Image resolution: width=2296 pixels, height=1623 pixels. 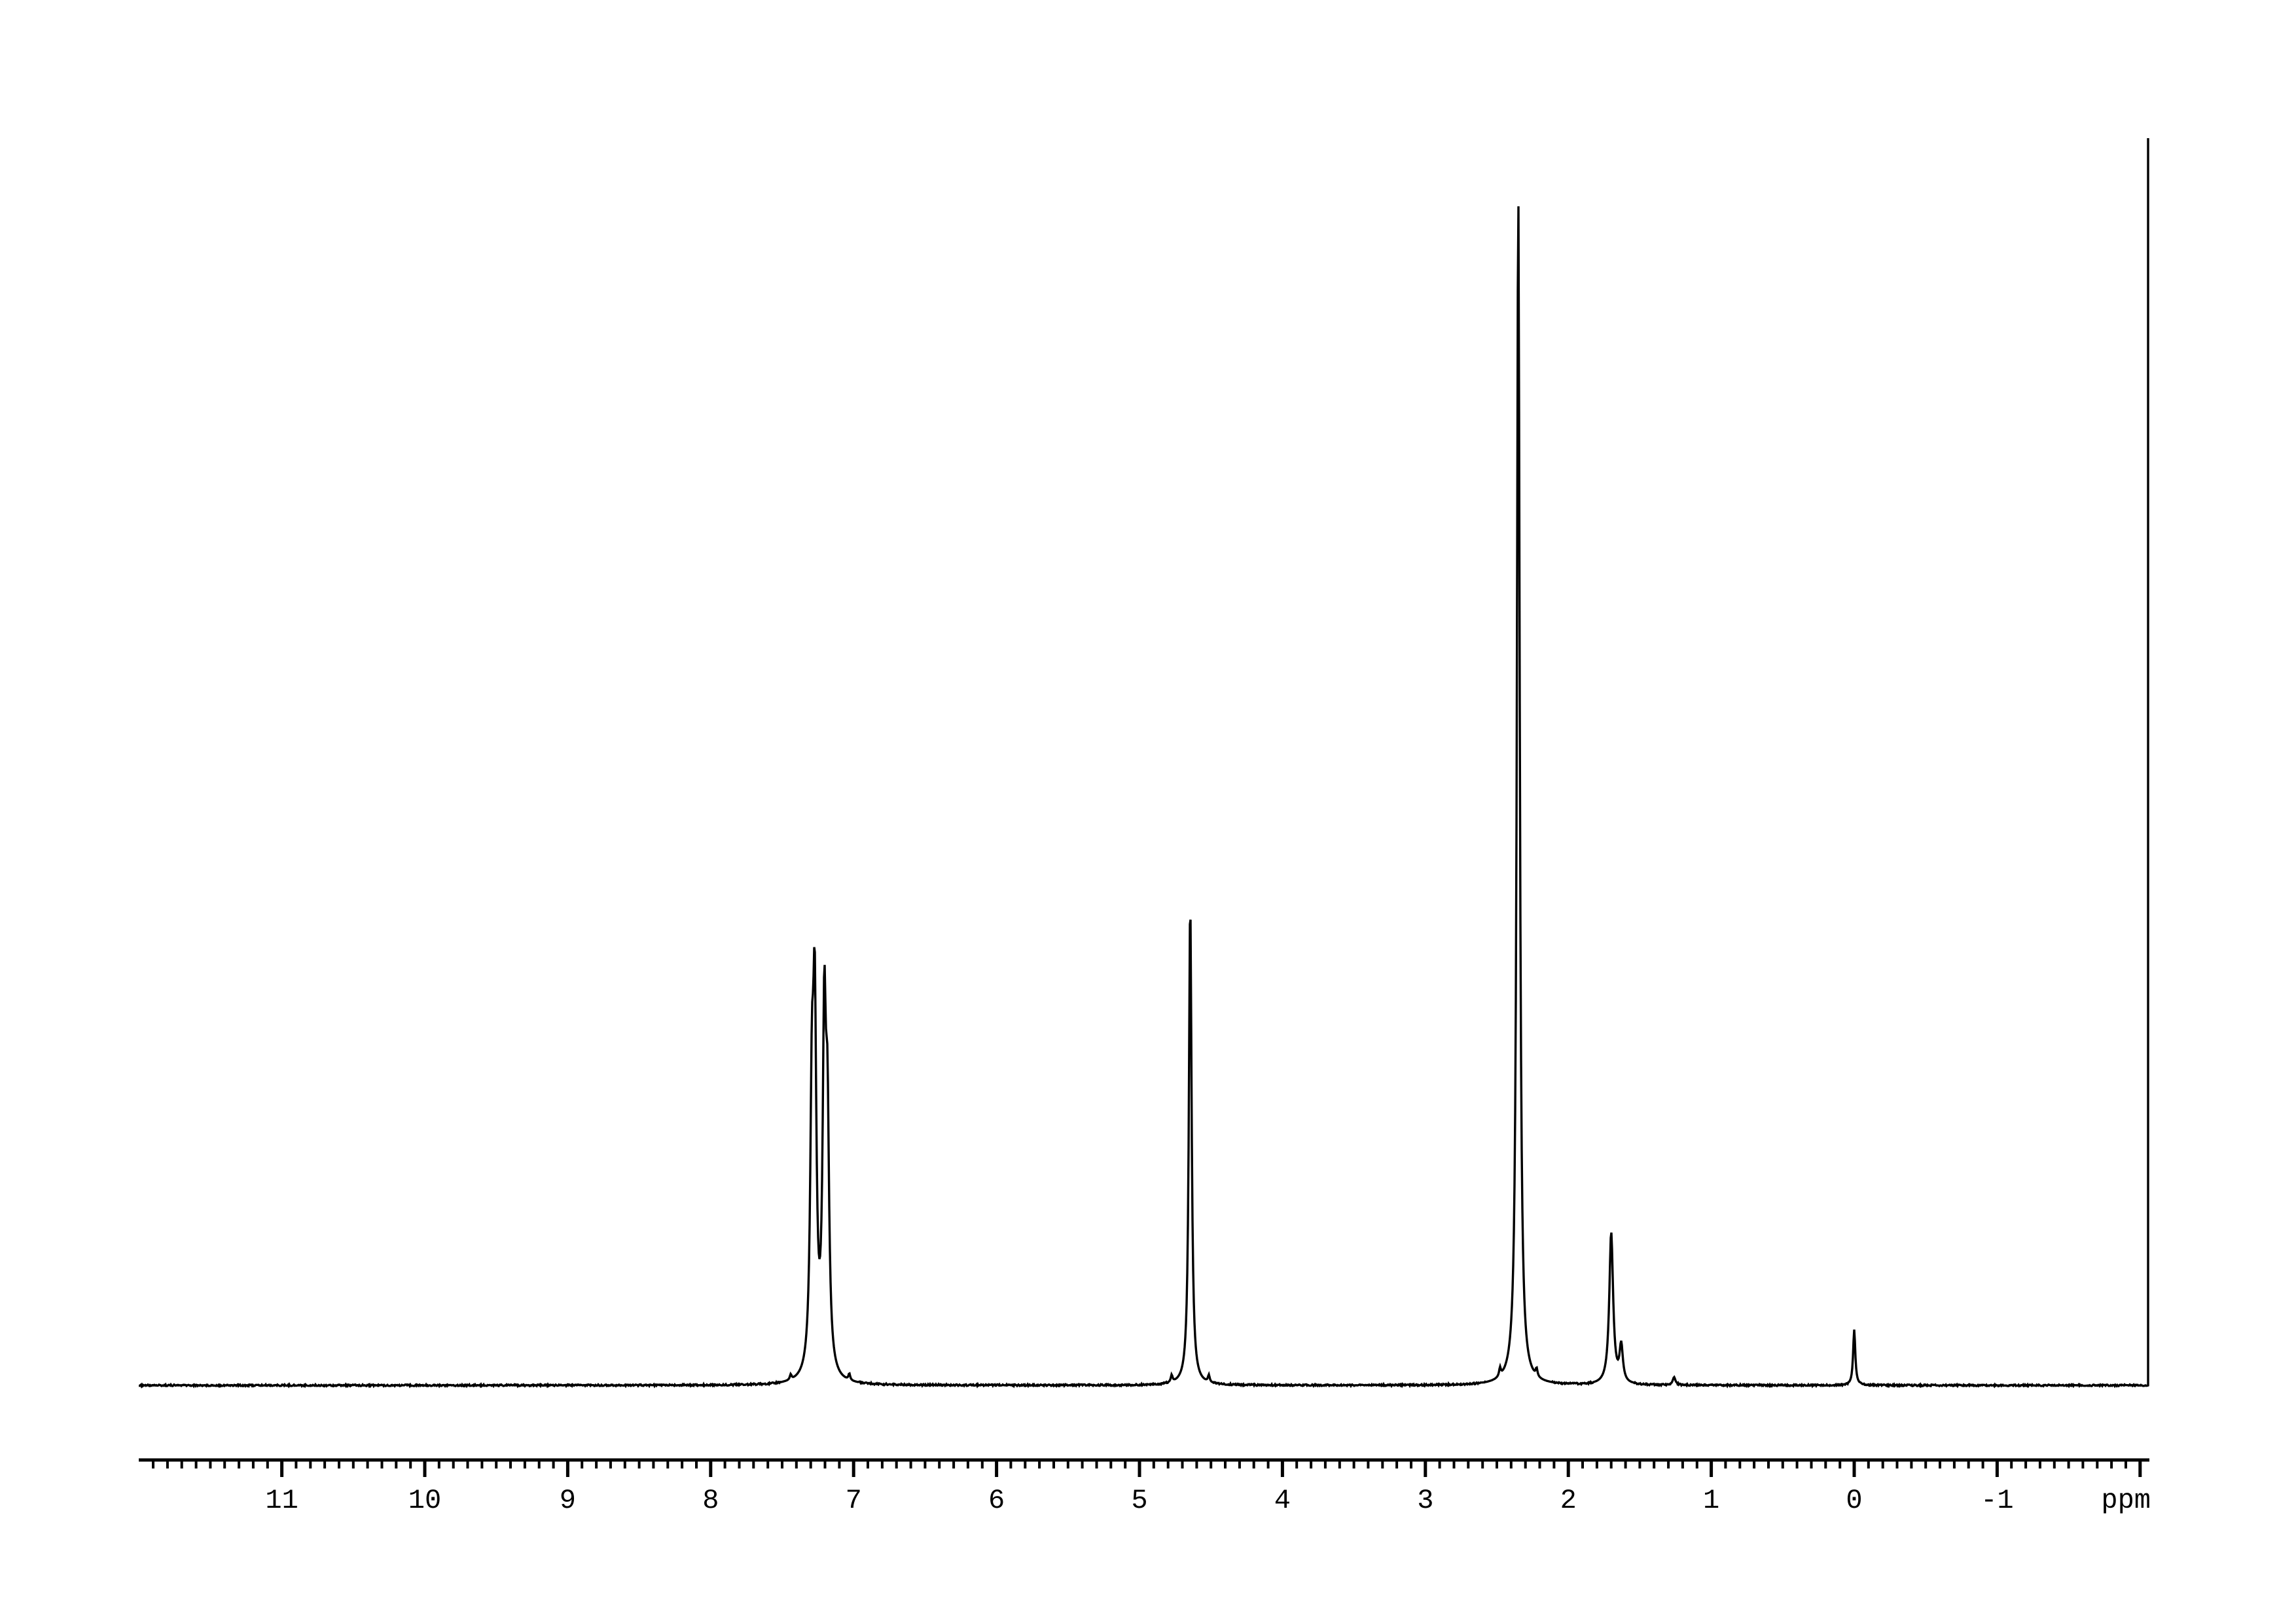 I want to click on ppm-axis-ticks, so click(x=1147, y=1468).